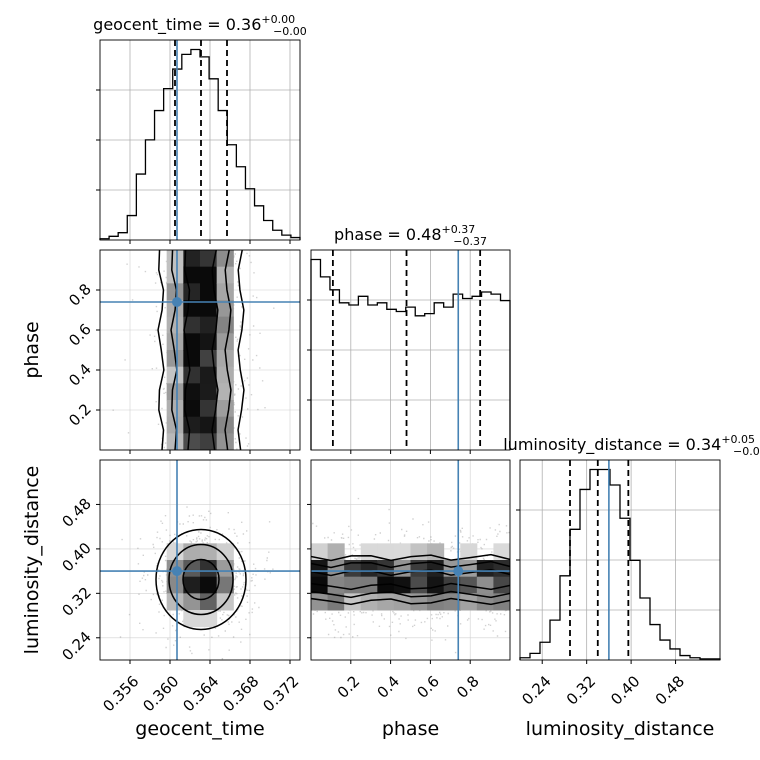 The image size is (760, 760). I want to click on x-tick-label-phase: 0.6, so click(428, 687).